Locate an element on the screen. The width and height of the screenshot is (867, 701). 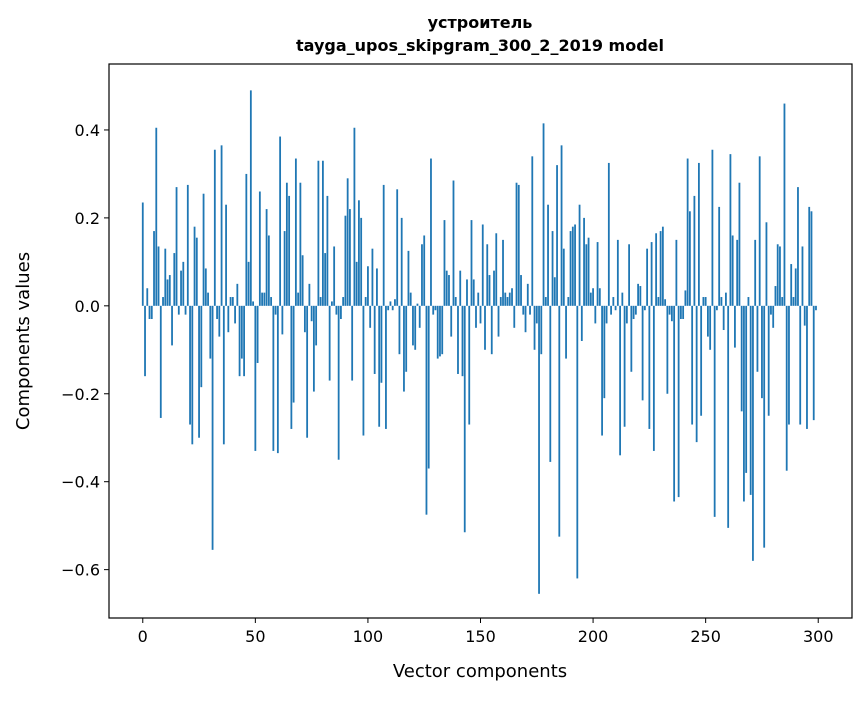
y-tick-label: −0.4 is located at coordinates (80, 482).